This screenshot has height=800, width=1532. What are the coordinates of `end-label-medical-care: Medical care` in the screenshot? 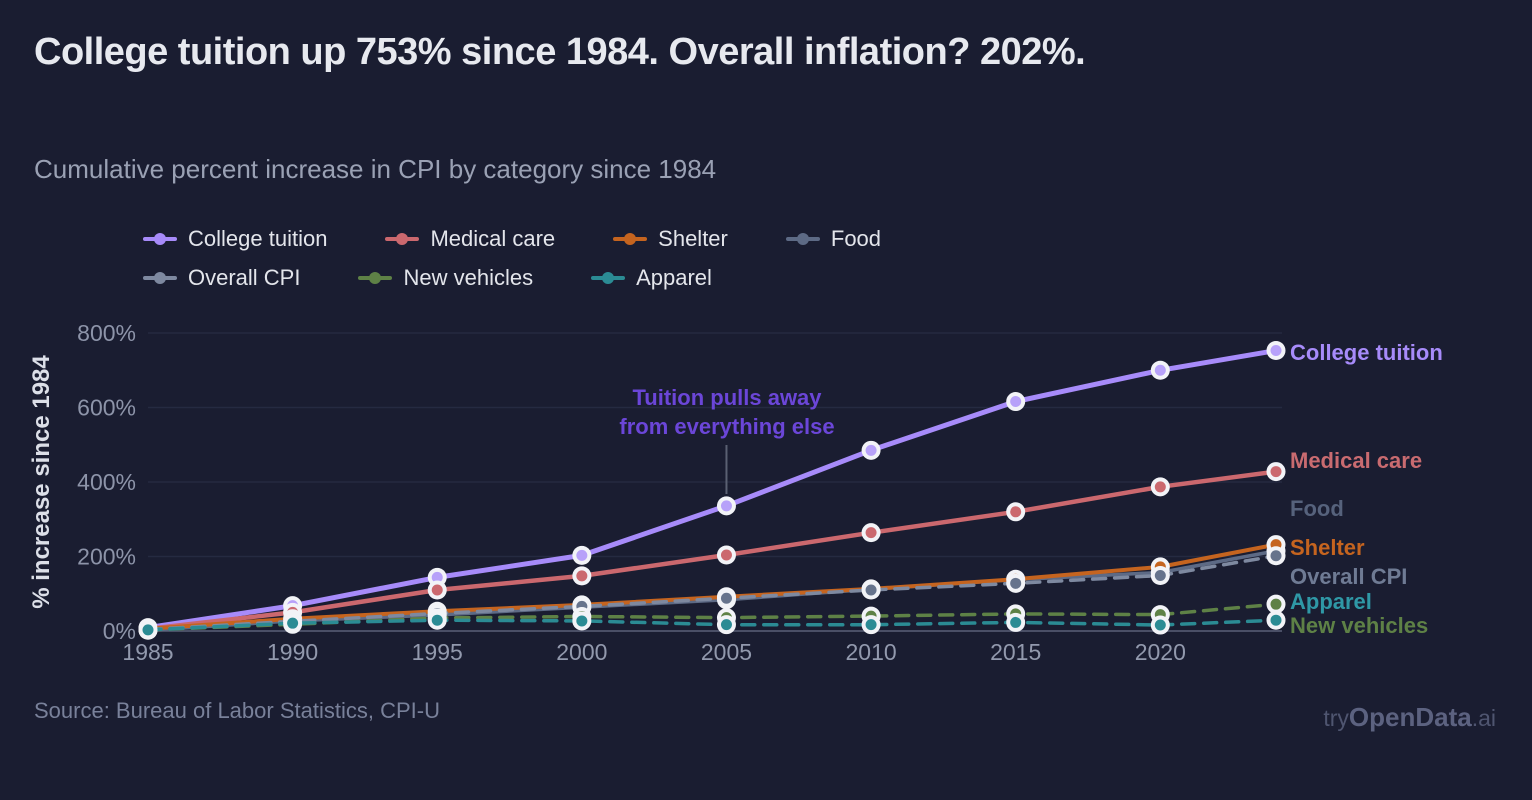 It's located at (1356, 460).